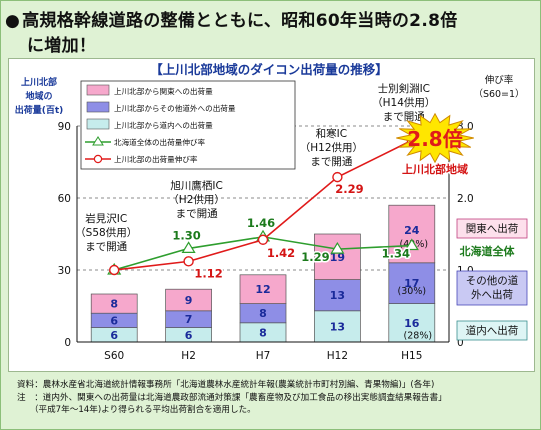 This screenshot has width=541, height=430. What do you see at coordinates (160, 142) in the screenshot?
I see `legend-label: 北海道全体の出荷量伸び率` at bounding box center [160, 142].